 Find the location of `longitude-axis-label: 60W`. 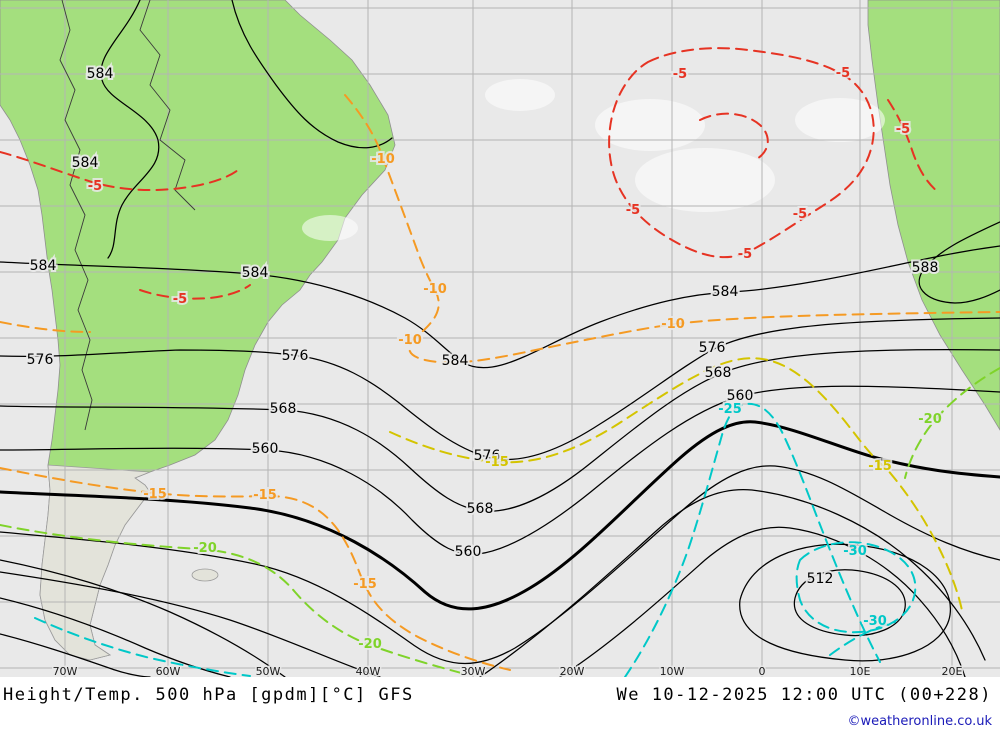

longitude-axis-label: 60W is located at coordinates (168, 671).